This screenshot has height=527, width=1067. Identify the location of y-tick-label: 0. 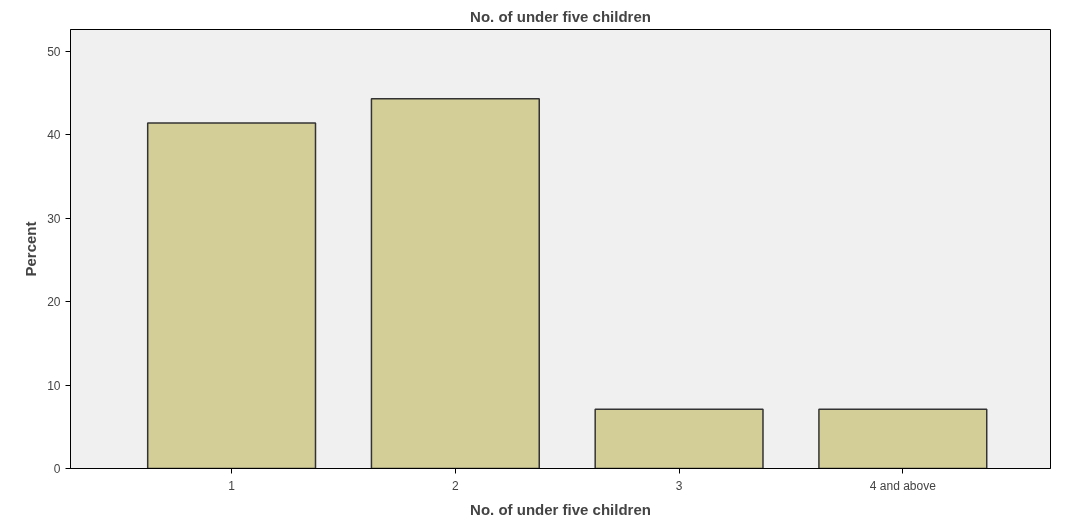
(57, 469).